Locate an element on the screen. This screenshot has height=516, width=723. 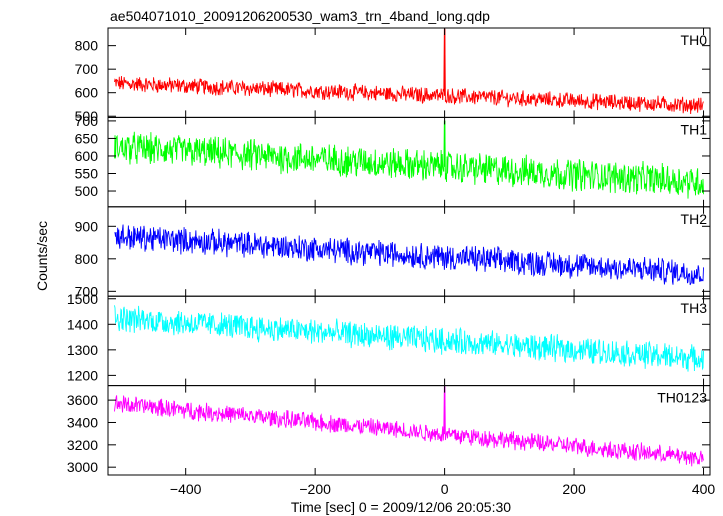
y-tick-label: 3000 is located at coordinates (82, 467).